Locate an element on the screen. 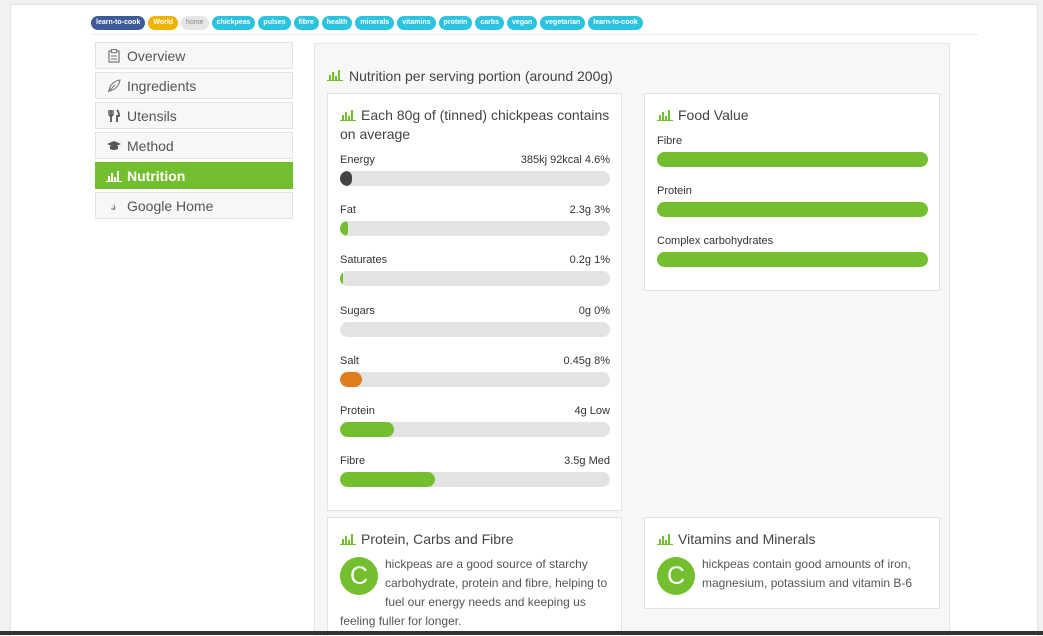  nutrient-label: Fibre is located at coordinates (353, 461).